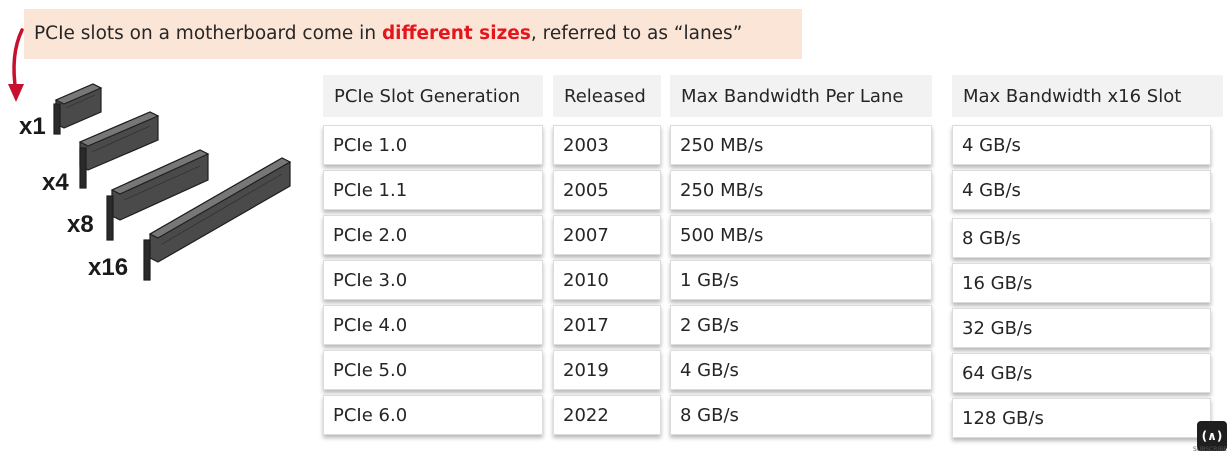  I want to click on caption-banner, so click(413, 34).